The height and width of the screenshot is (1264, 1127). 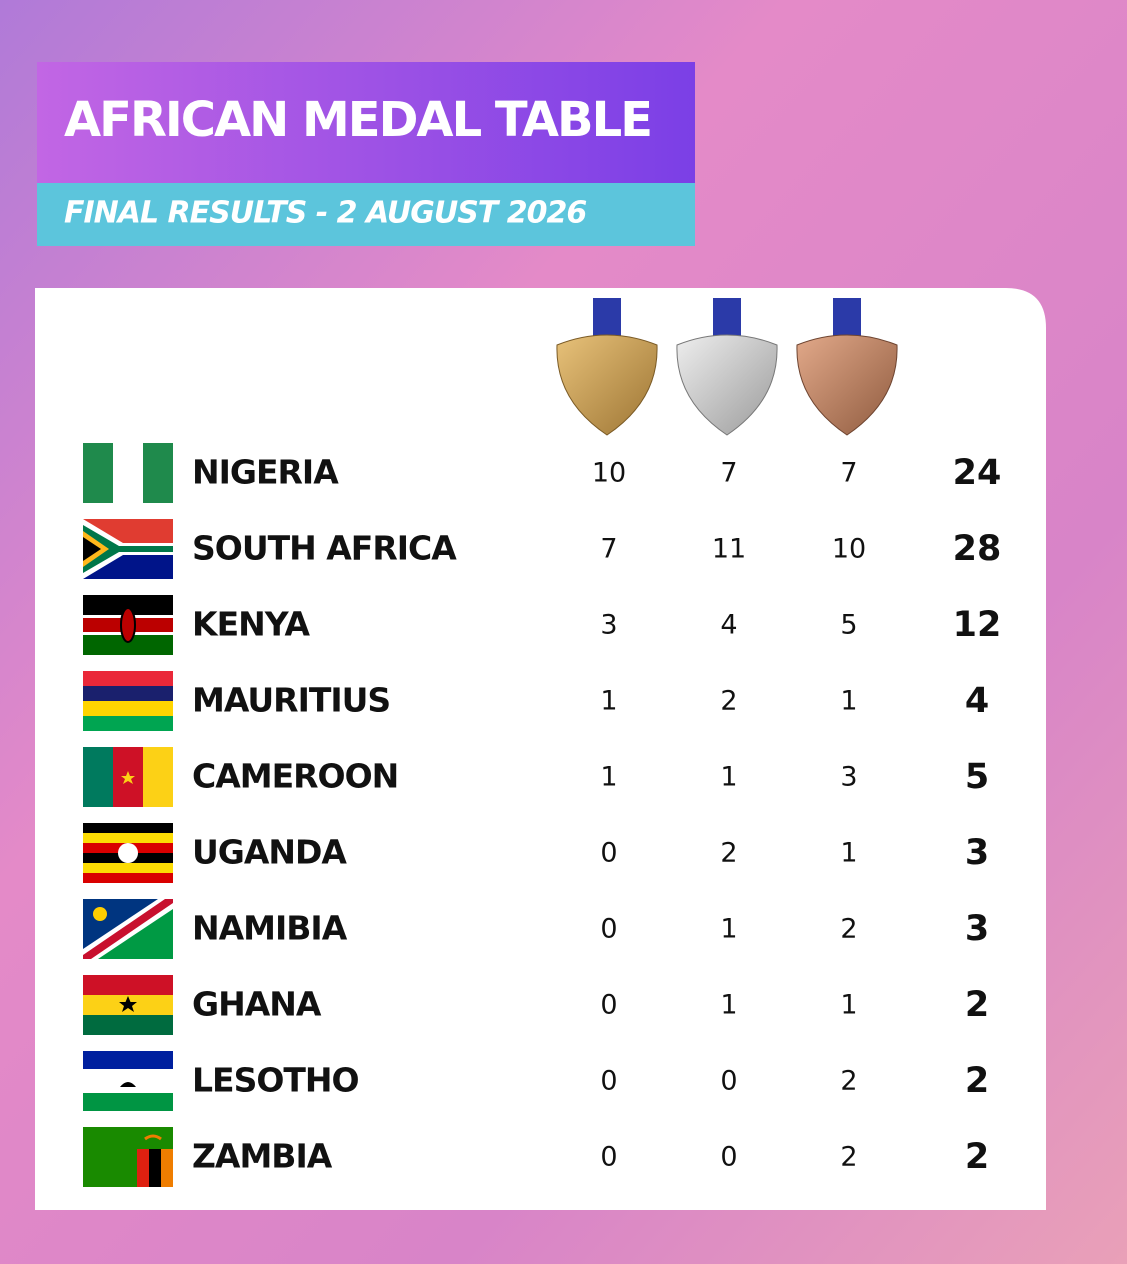 What do you see at coordinates (325, 213) in the screenshot?
I see `subtitle: FINAL RESULTS - 2 AUGUST 2026` at bounding box center [325, 213].